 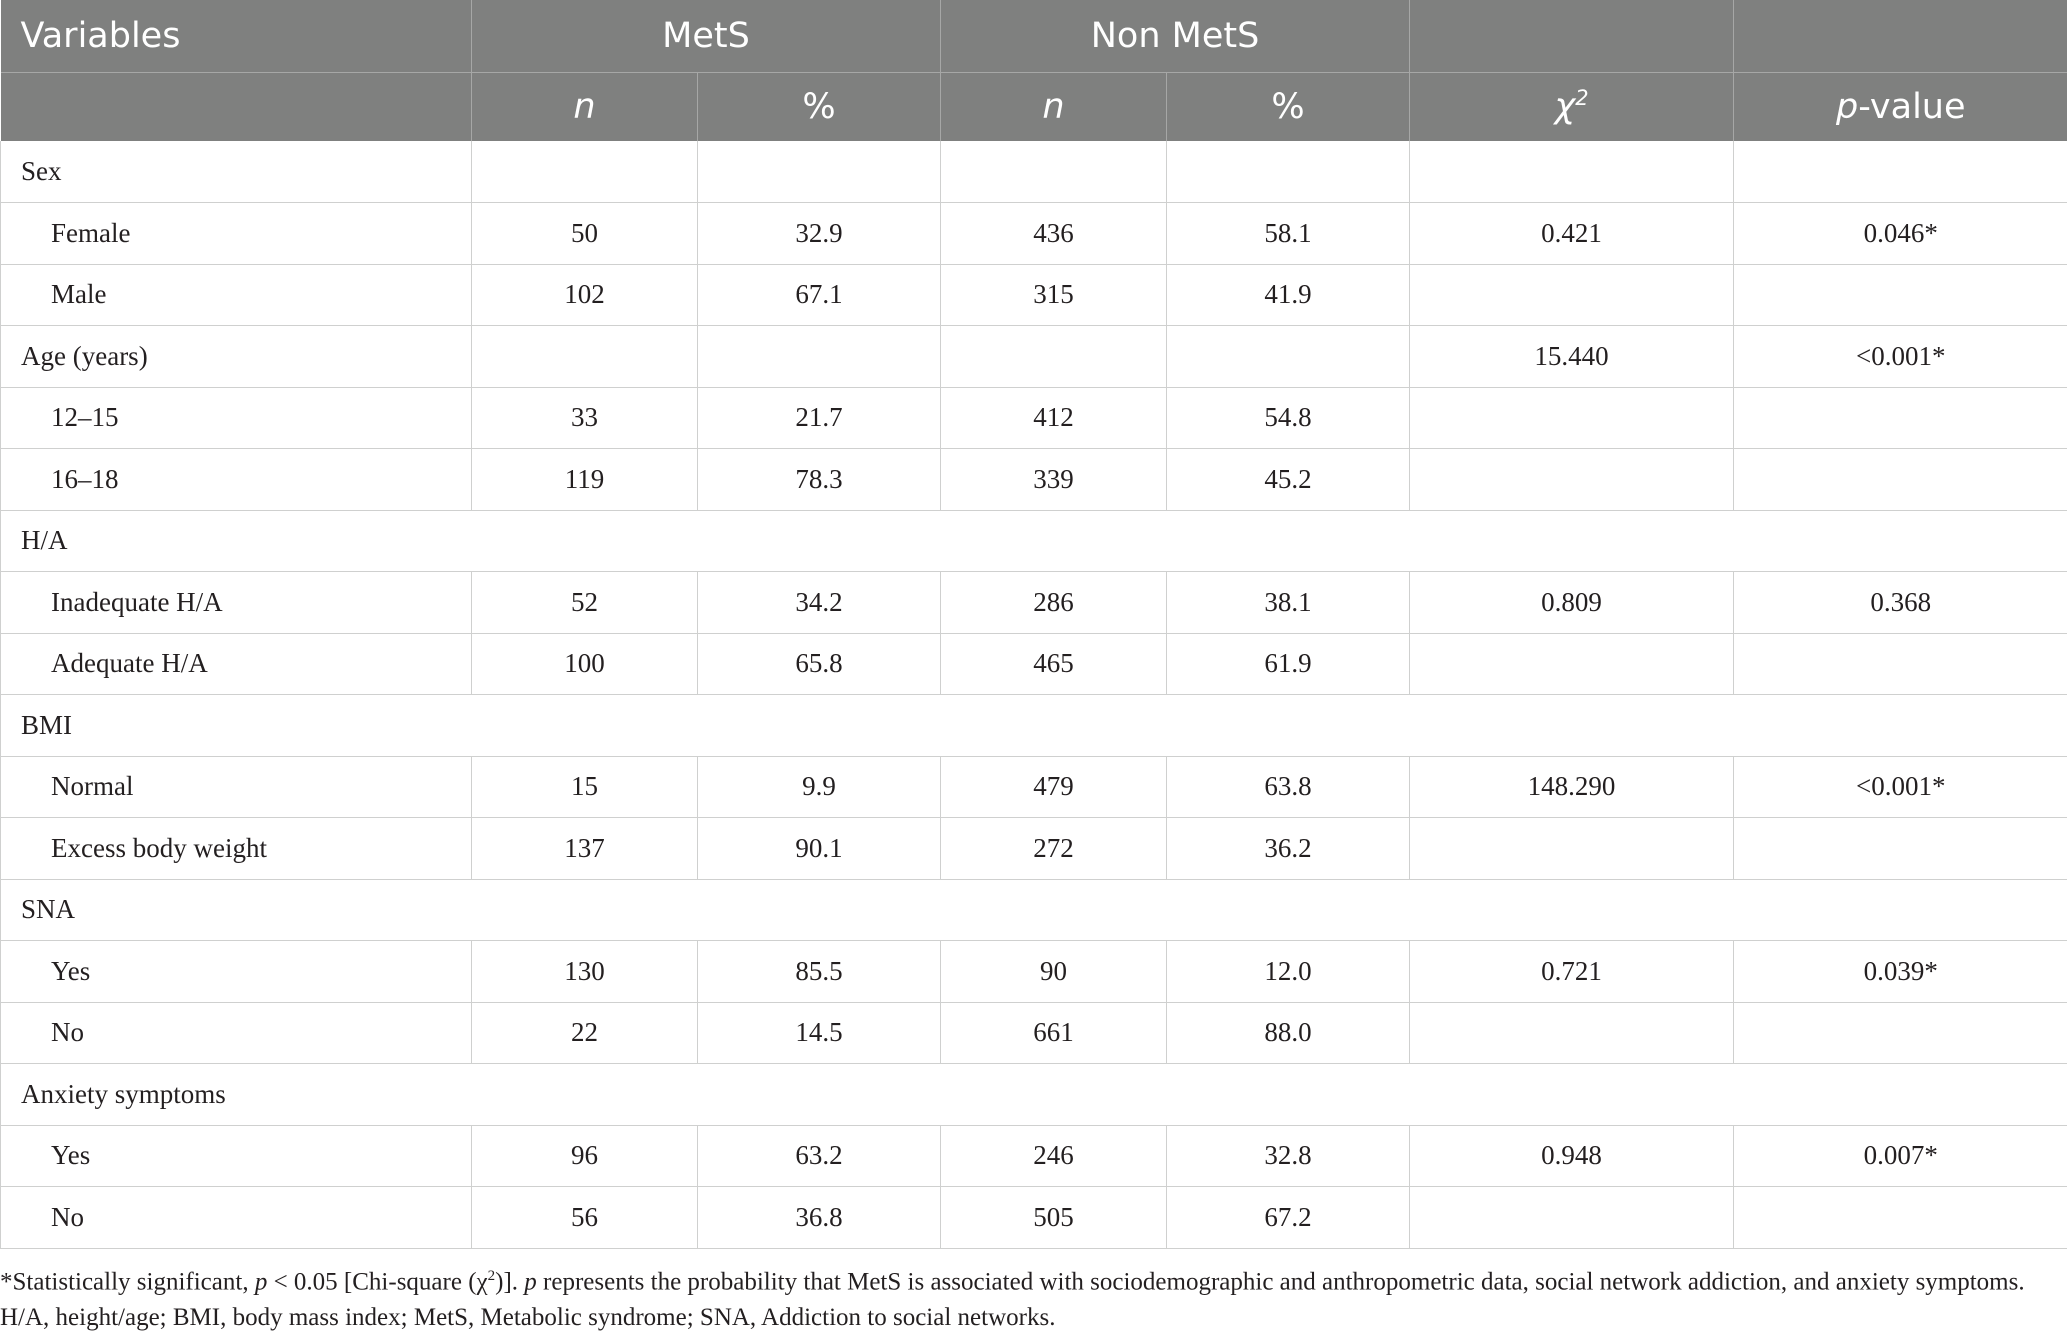 I want to click on row-label: 16–18, so click(x=236, y=479).